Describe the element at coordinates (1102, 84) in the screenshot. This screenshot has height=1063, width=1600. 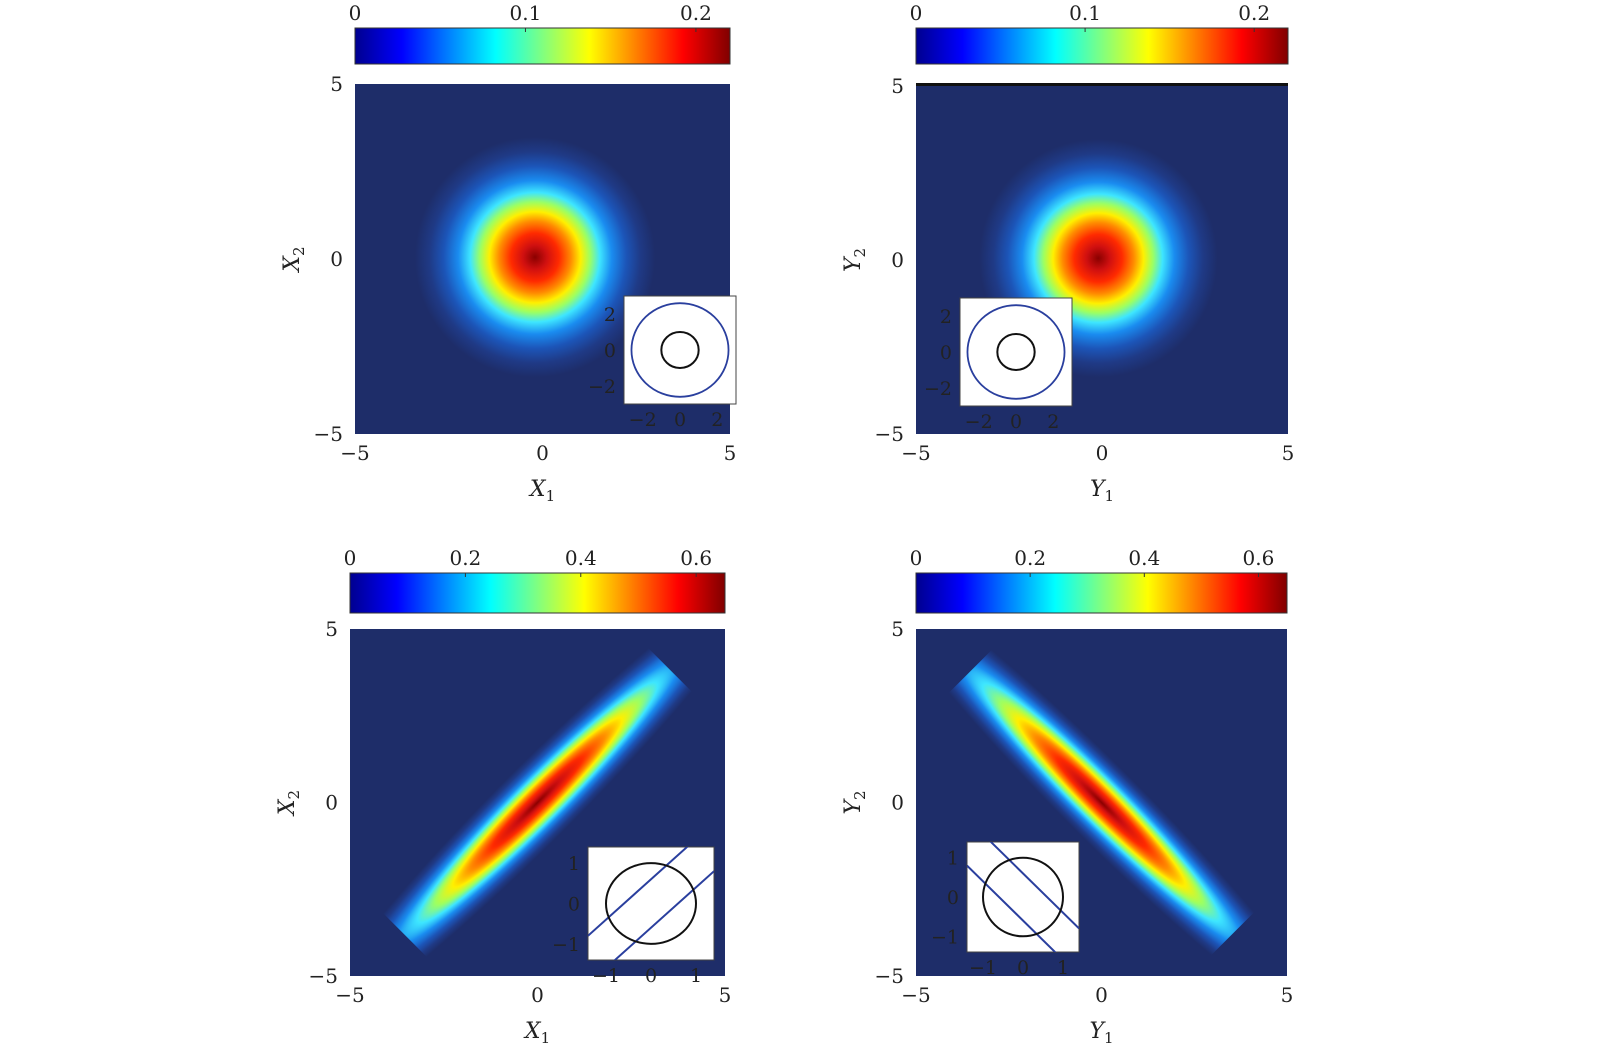
I see `plot-top-edge` at that location.